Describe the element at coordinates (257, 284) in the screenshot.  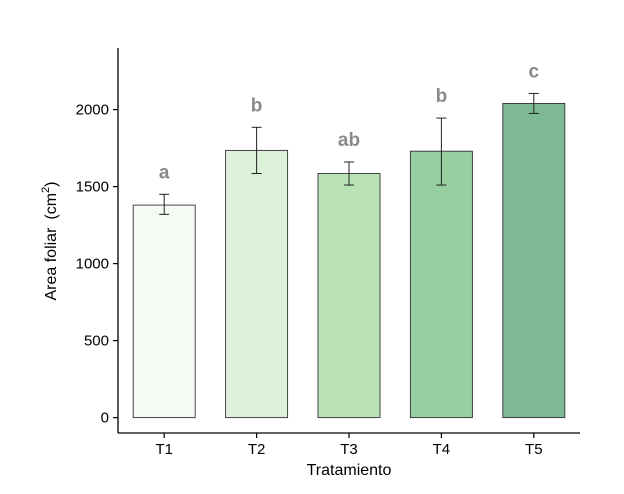
I see `bar-t2` at that location.